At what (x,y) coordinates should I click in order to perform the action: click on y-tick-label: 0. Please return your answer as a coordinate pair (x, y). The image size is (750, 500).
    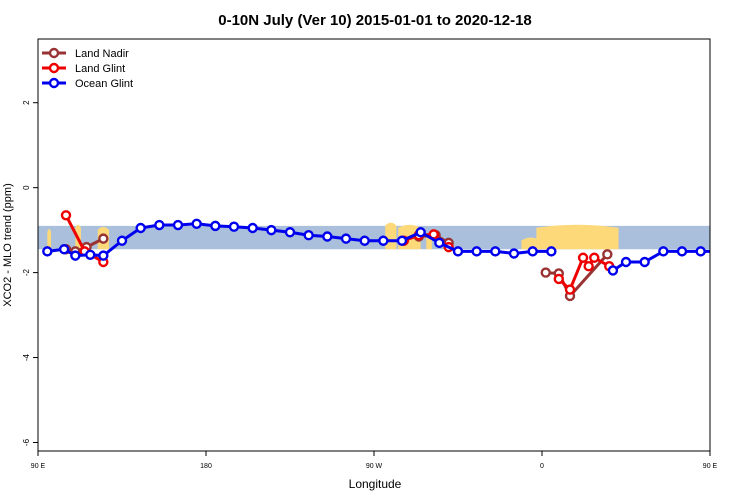
    Looking at the image, I should click on (26, 187).